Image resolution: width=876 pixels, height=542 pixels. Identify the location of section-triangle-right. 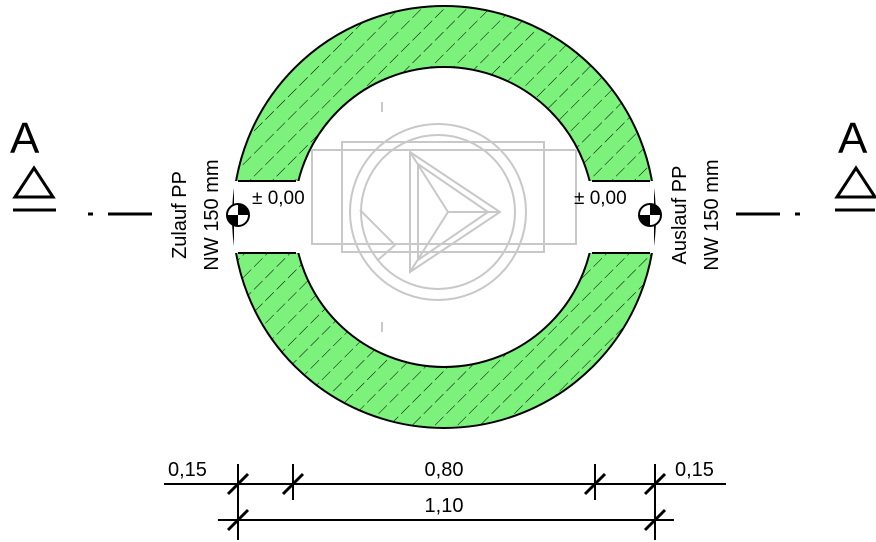
(855, 182).